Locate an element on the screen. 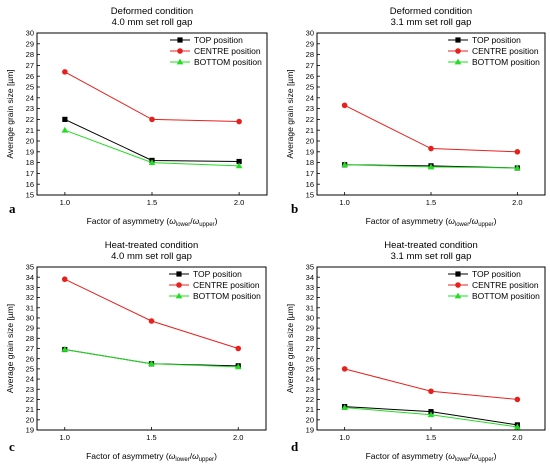  y-tick-label: 22 is located at coordinates (310, 119).